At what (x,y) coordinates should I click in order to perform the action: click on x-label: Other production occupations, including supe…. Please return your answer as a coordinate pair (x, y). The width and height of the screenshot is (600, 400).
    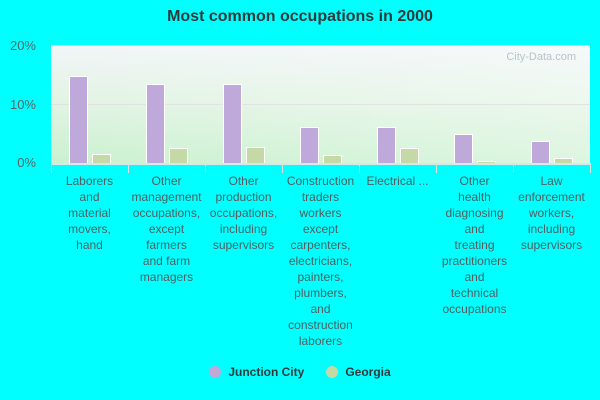
    Looking at the image, I should click on (243, 213).